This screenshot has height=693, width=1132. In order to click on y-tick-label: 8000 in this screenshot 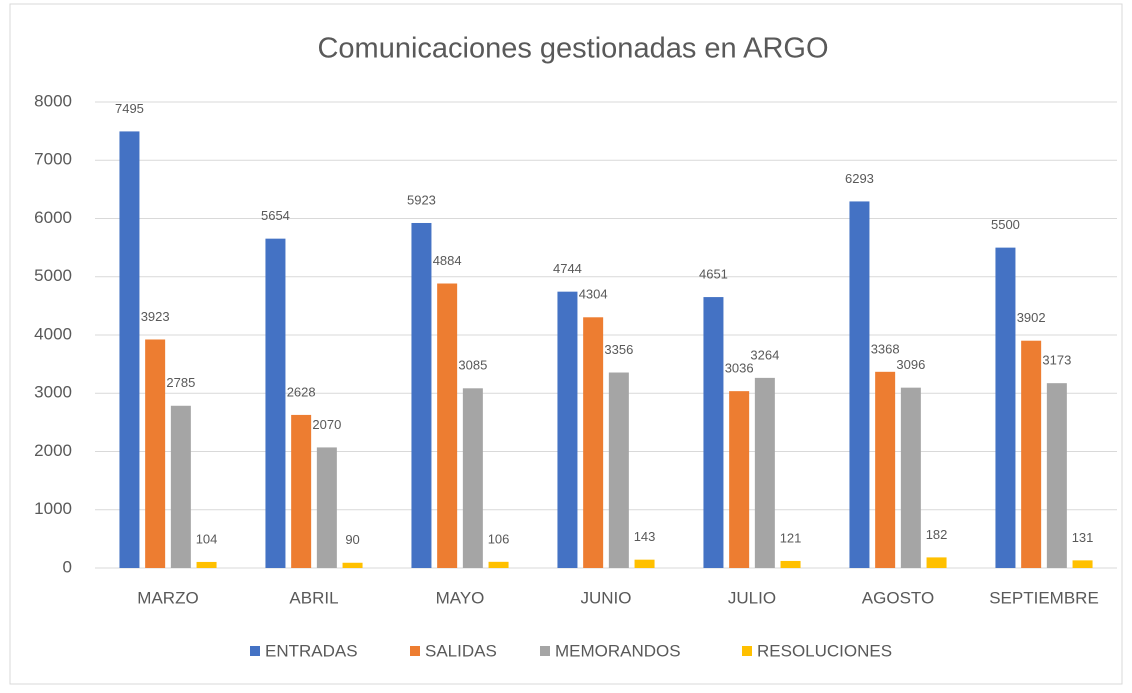, I will do `click(53, 100)`.